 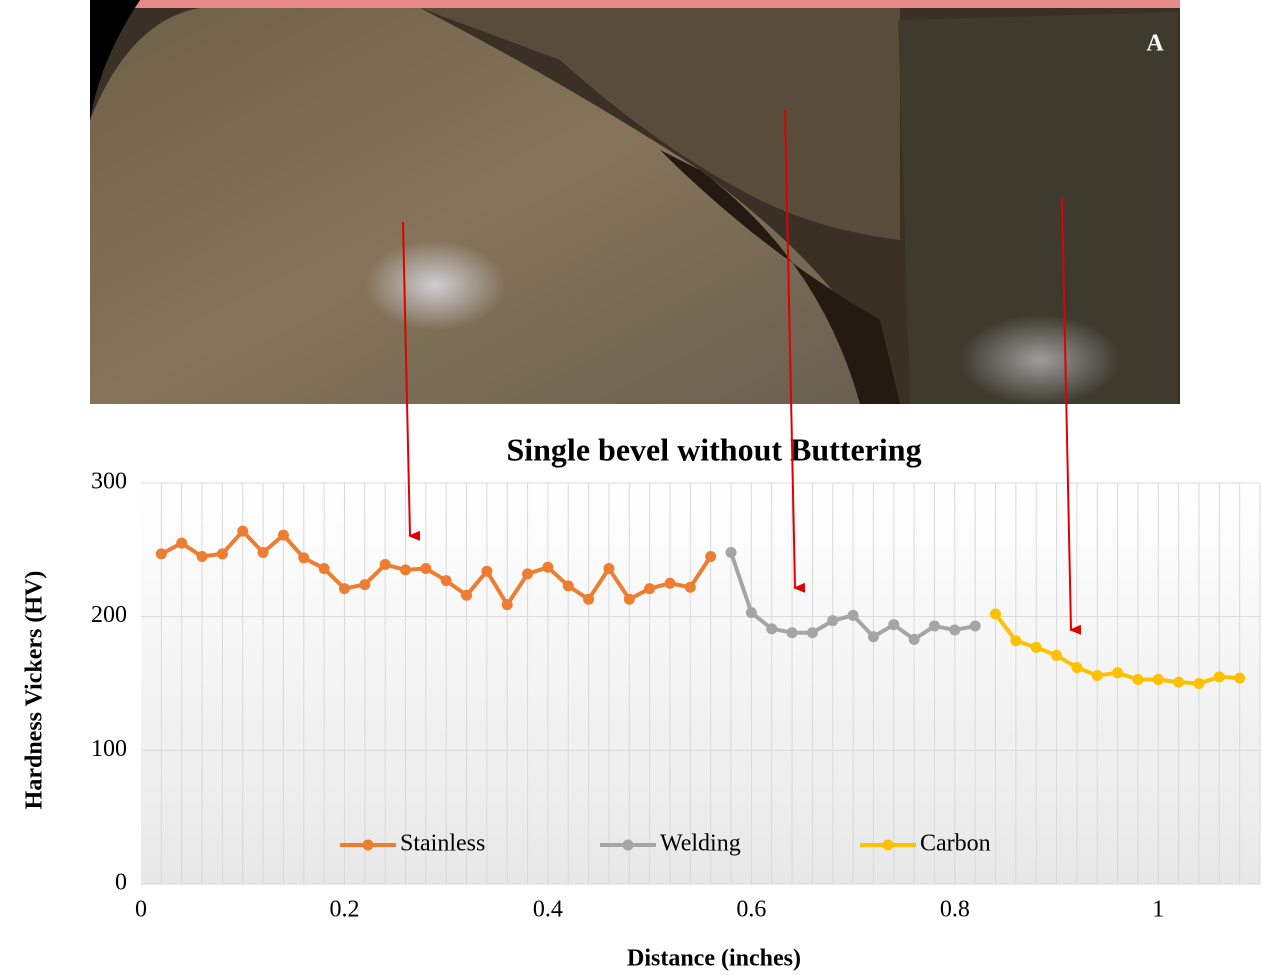 What do you see at coordinates (955, 910) in the screenshot?
I see `x-tick-label: 0.8` at bounding box center [955, 910].